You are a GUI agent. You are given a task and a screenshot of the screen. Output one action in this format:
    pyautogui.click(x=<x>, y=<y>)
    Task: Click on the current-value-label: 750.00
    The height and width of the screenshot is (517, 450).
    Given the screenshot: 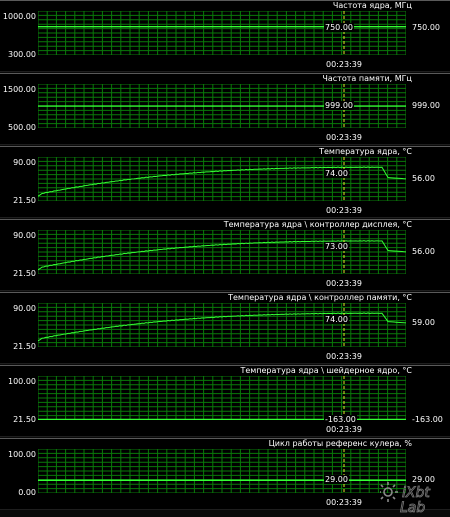 What is the action you would take?
    pyautogui.click(x=426, y=27)
    